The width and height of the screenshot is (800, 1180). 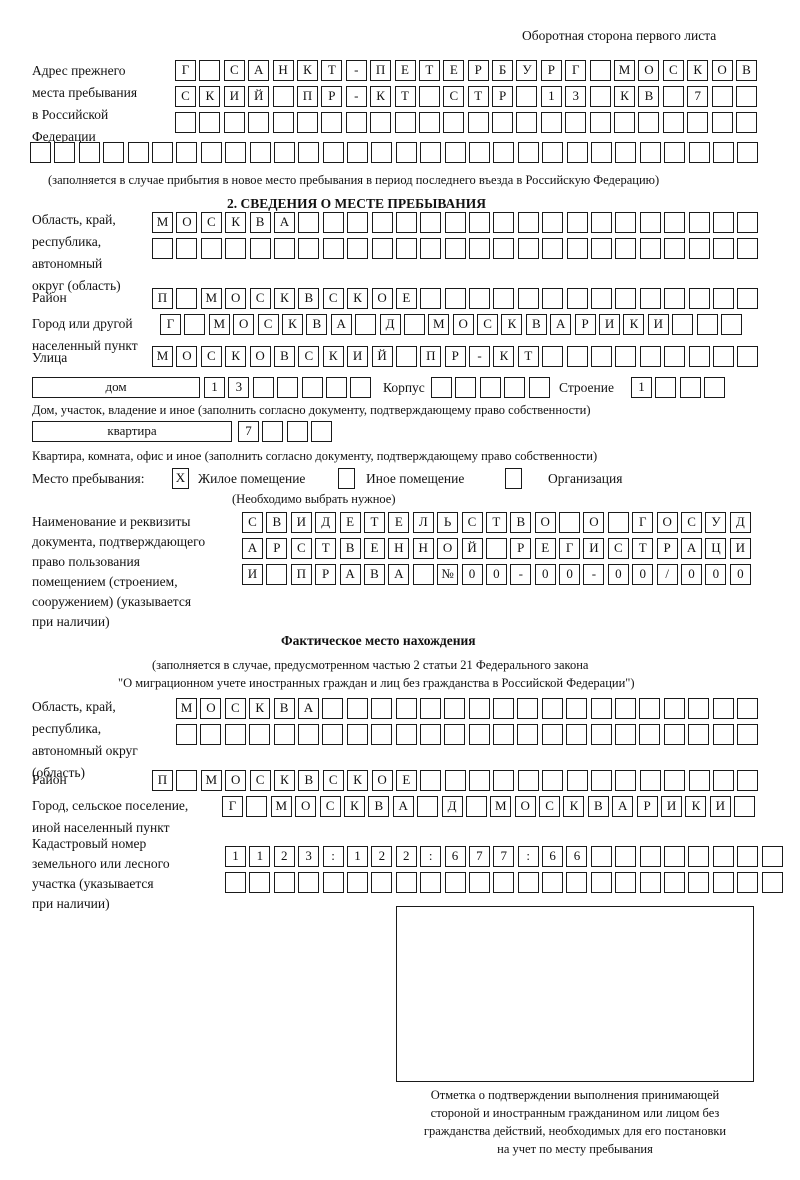 What do you see at coordinates (673, 70) in the screenshot?
I see `prev-address-row-1-cell-21: С` at bounding box center [673, 70].